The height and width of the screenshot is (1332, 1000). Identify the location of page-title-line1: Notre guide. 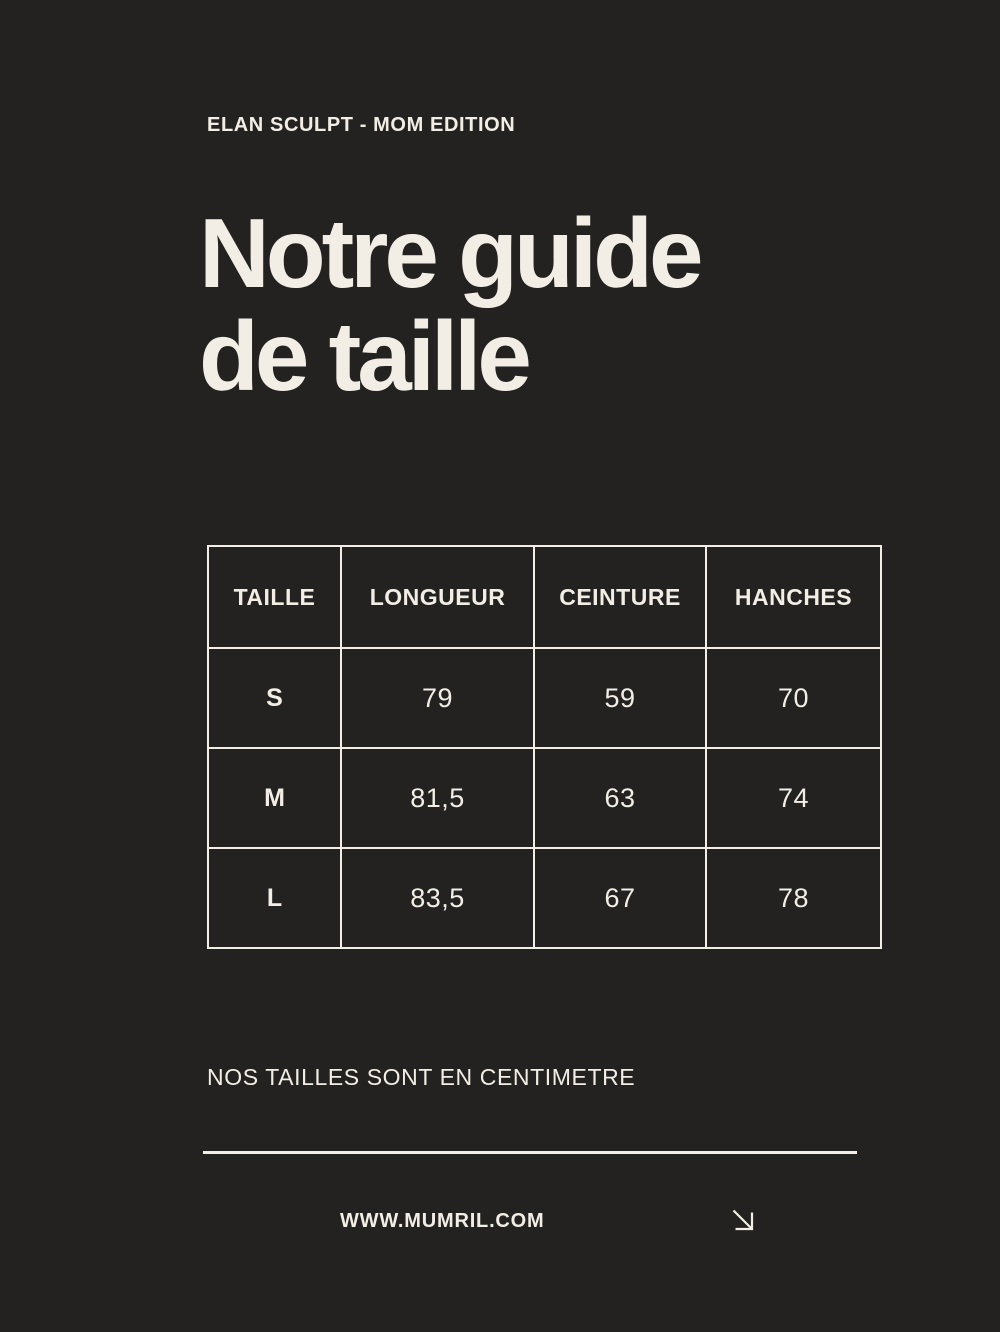
(451, 253).